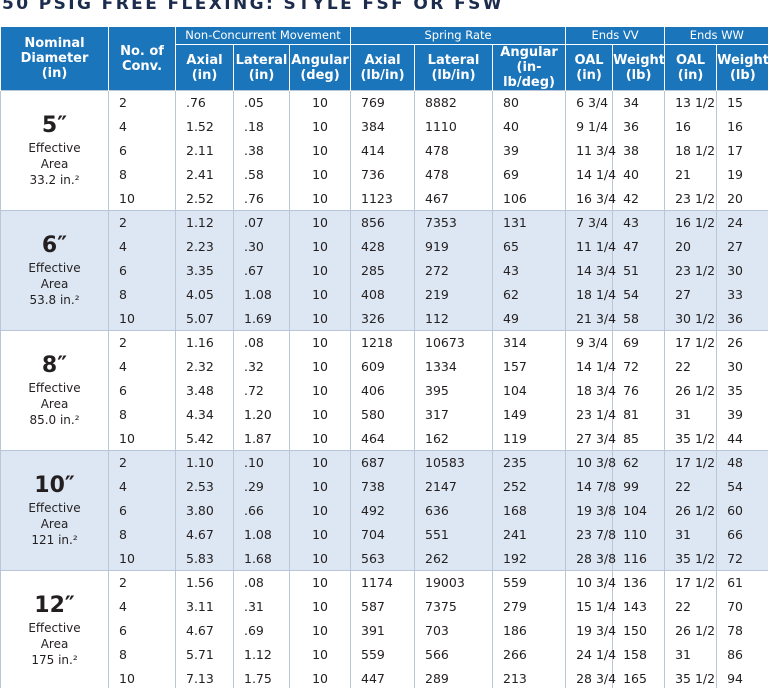 This screenshot has width=768, height=688. What do you see at coordinates (590, 438) in the screenshot?
I see `cell: 27 3/4` at bounding box center [590, 438].